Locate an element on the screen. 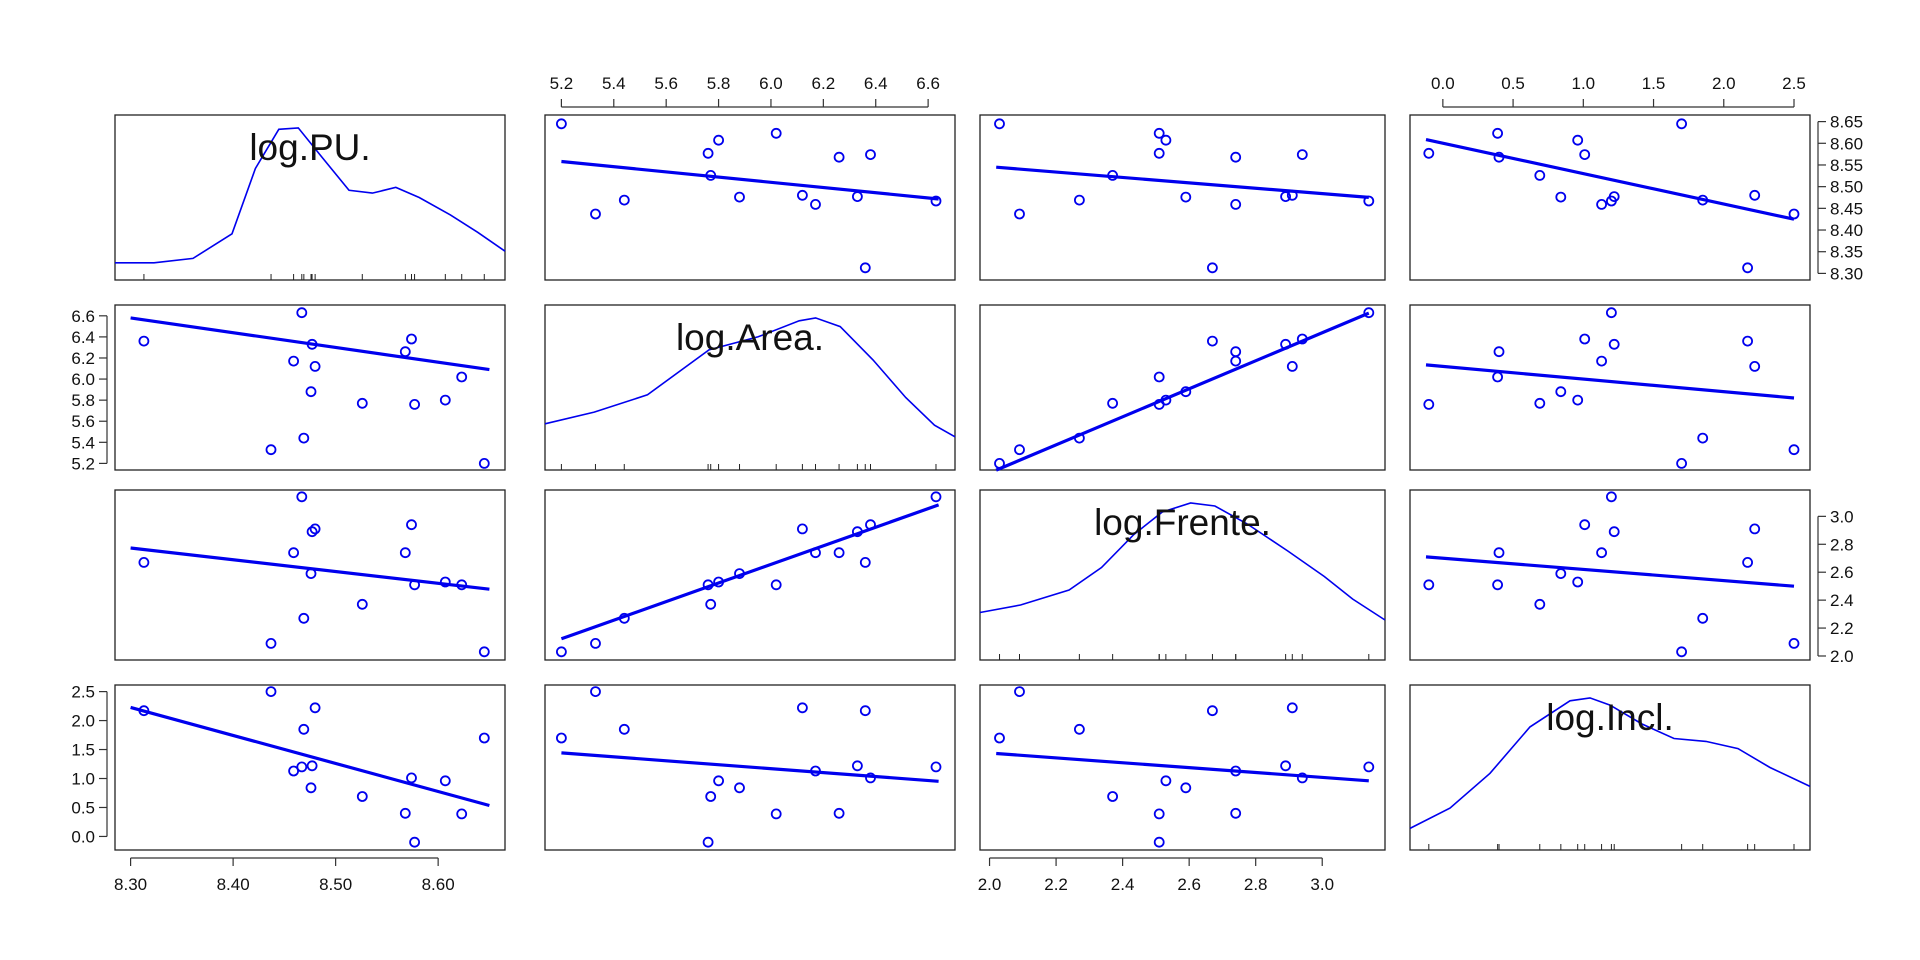 The width and height of the screenshot is (1920, 960). tick-label-log-pu-0: 8.30 is located at coordinates (130, 884).